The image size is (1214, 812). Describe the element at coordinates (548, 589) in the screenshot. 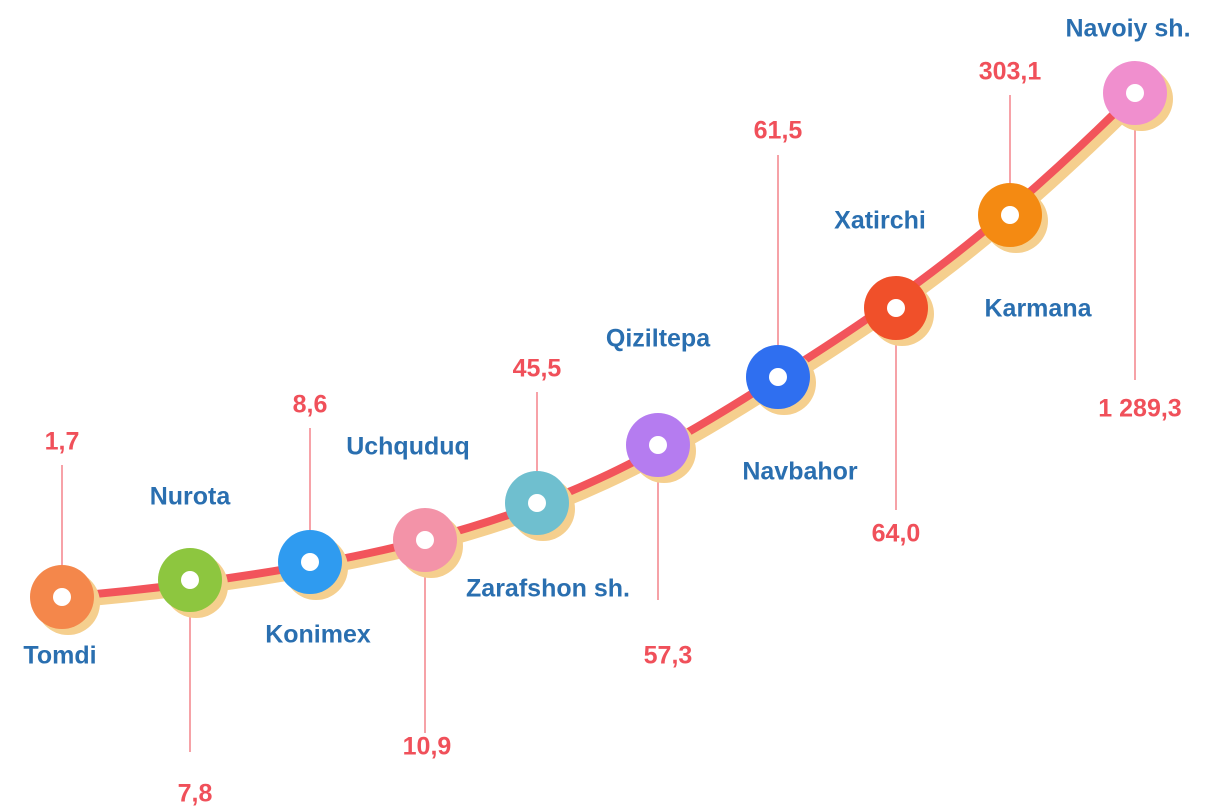

I see `category-label: Zarafshon sh.` at that location.